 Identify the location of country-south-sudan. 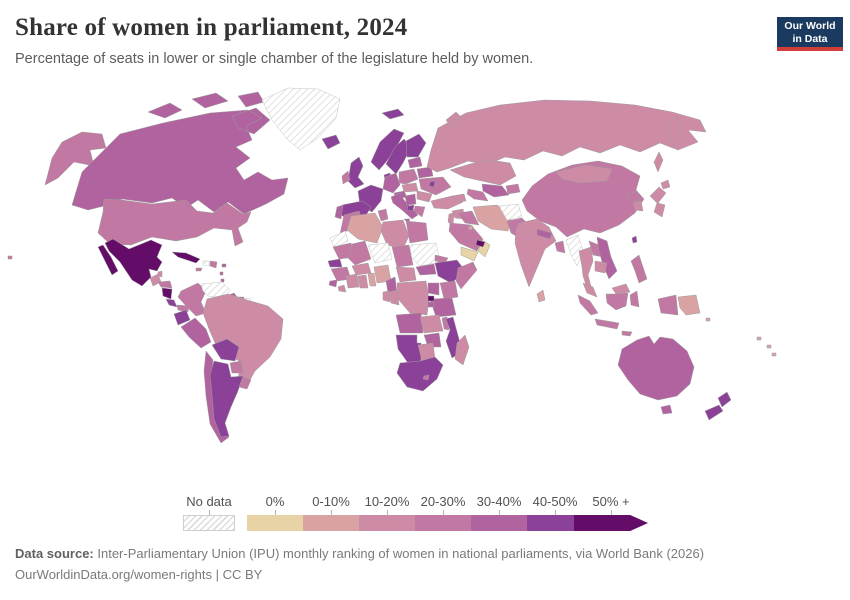
(426, 269).